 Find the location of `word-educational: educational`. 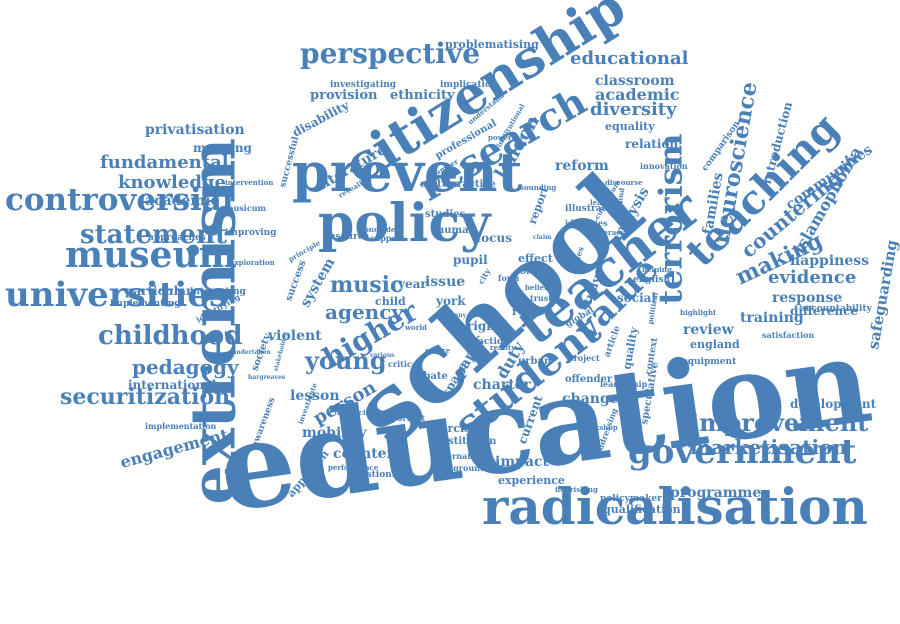

word-educational: educational is located at coordinates (629, 58).